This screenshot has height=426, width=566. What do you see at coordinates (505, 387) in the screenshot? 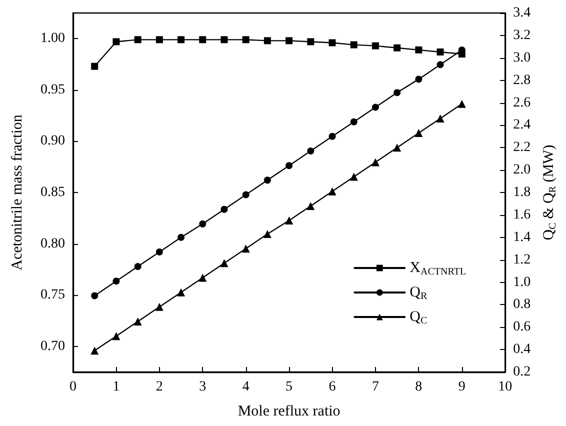
I see `x-tick-label: 10` at bounding box center [505, 387].